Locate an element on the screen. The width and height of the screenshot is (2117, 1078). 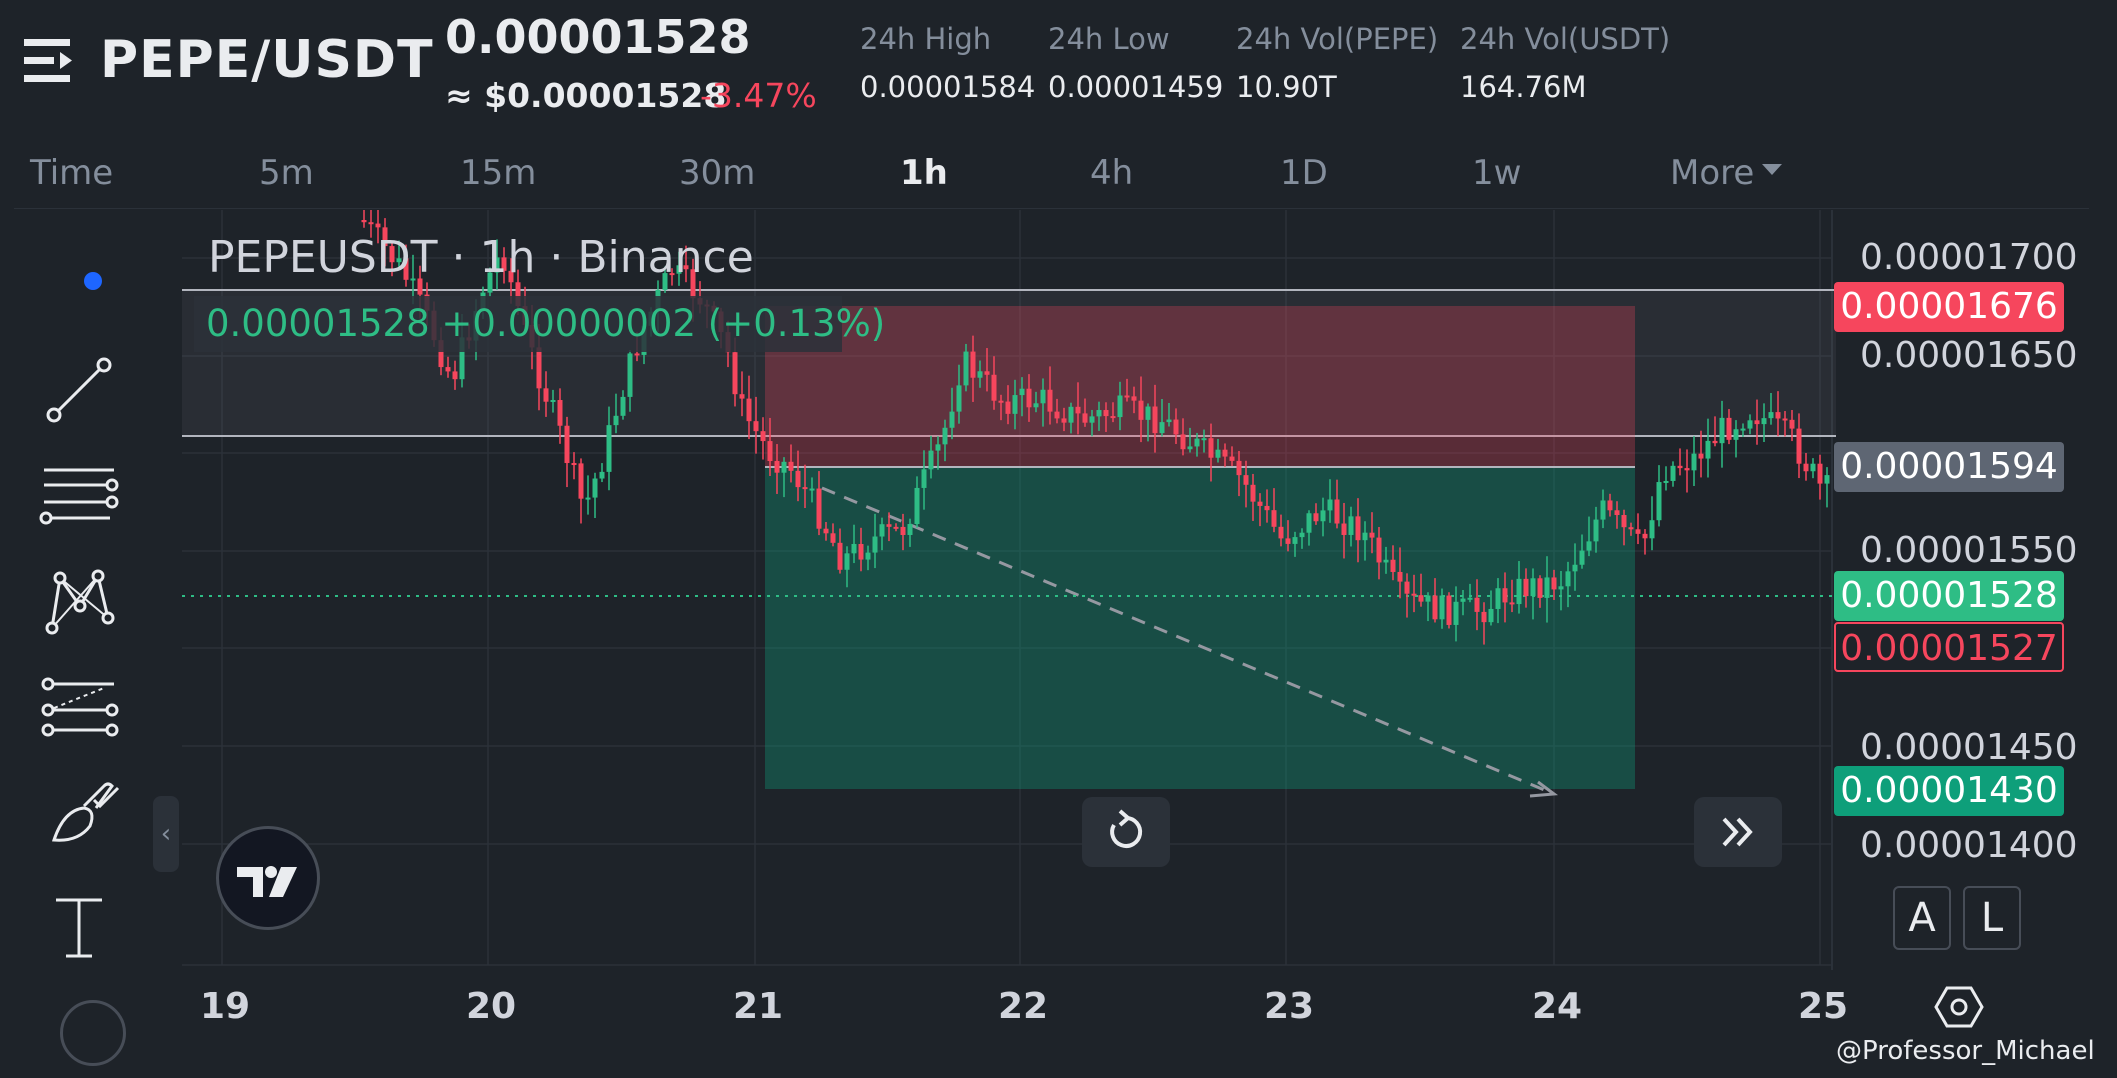
menu-icon is located at coordinates (50, 61).